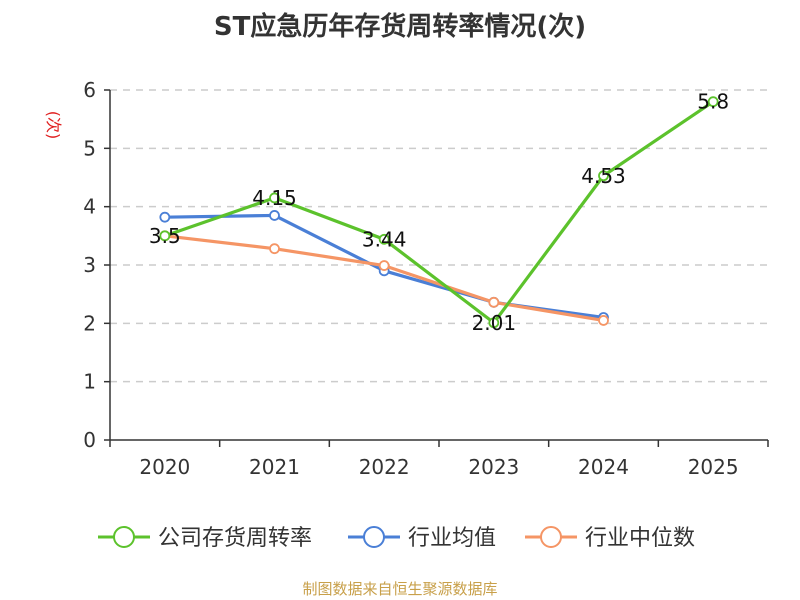 The height and width of the screenshot is (600, 800). What do you see at coordinates (89, 207) in the screenshot?
I see `y-tick-label: 4` at bounding box center [89, 207].